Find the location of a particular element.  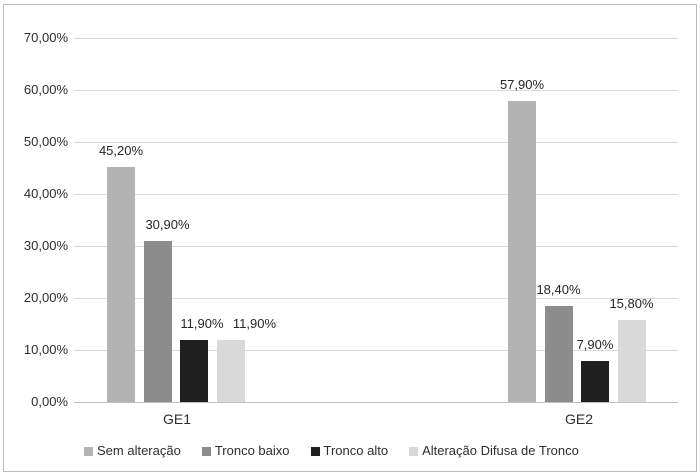

y-axis-tick-label: 40,00% is located at coordinates (45, 193).